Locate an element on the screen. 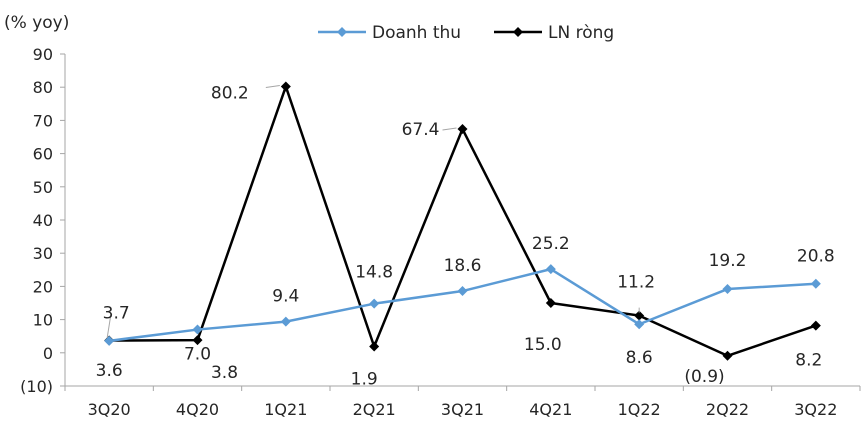 This screenshot has height=423, width=866. x-tick-label: 3Q20 is located at coordinates (109, 409).